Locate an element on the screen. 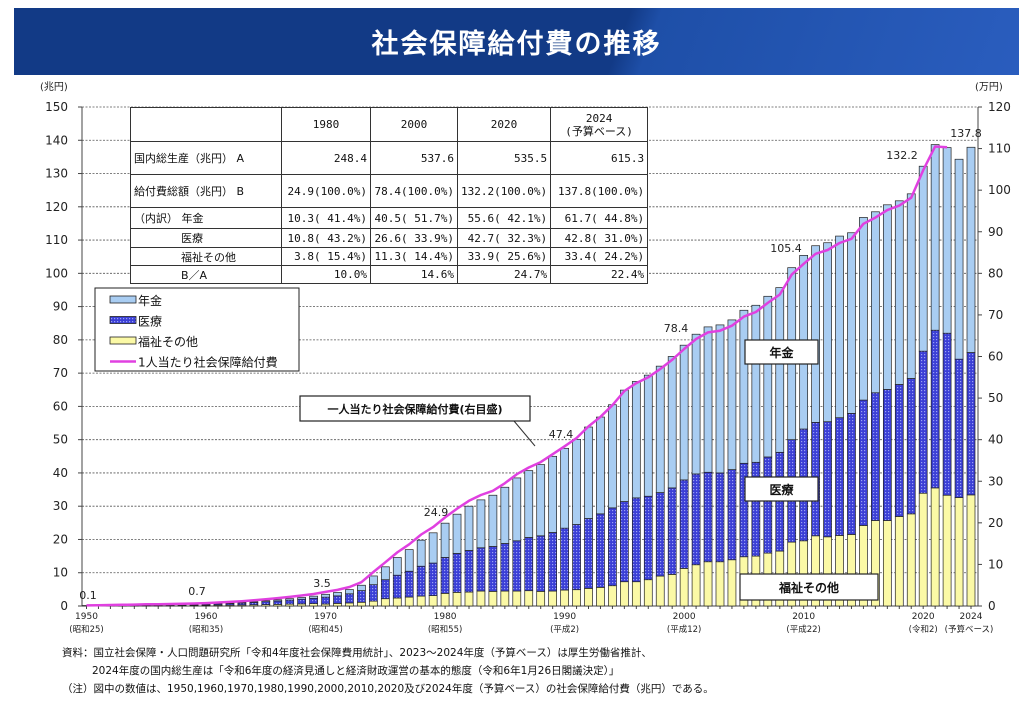  x-tick-sublabel: (昭和35) is located at coordinates (206, 630).